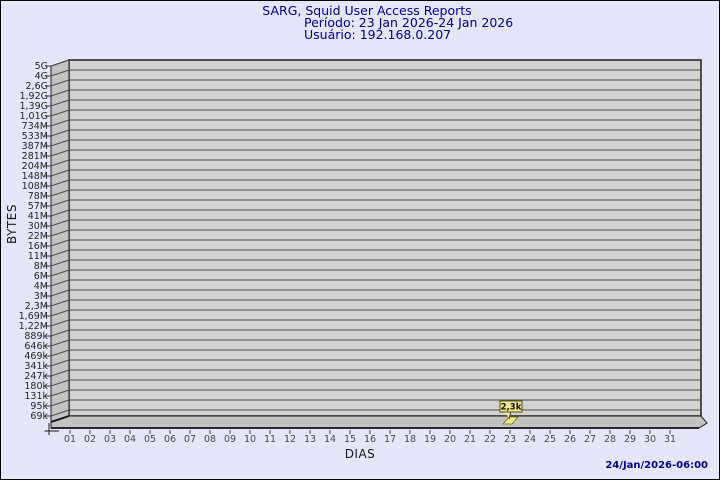  Describe the element at coordinates (470, 439) in the screenshot. I see `x-tick-label: 21` at that location.